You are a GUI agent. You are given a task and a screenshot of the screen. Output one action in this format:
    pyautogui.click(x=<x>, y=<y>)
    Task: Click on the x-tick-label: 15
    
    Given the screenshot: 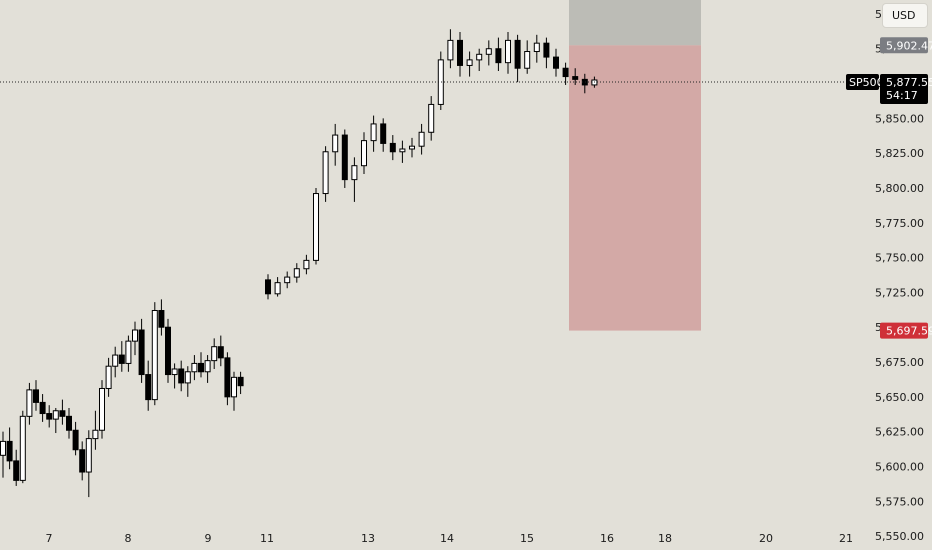 What is the action you would take?
    pyautogui.click(x=527, y=538)
    